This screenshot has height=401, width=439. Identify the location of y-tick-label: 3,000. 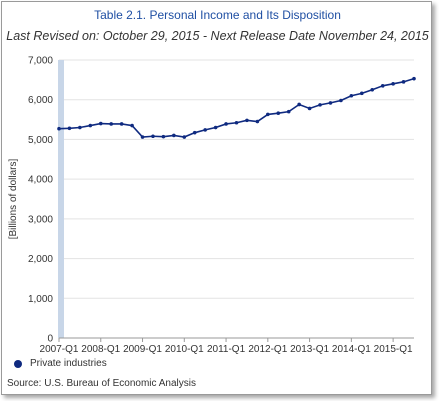
(40, 219).